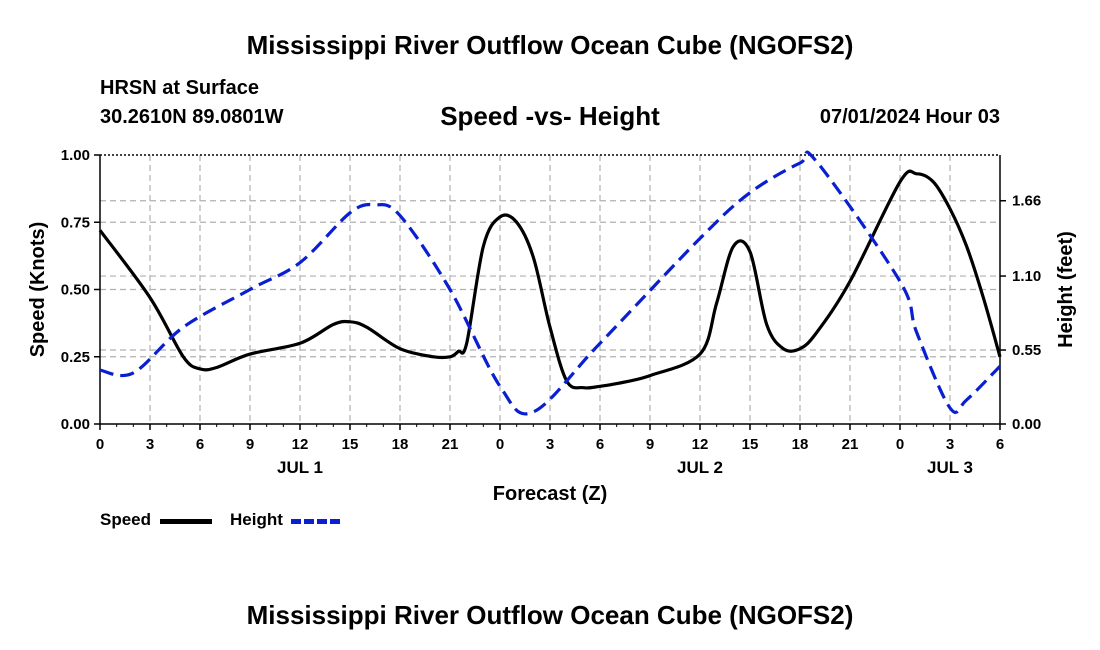 This screenshot has height=650, width=1100. I want to click on x-tick-label-13: 15, so click(750, 444).